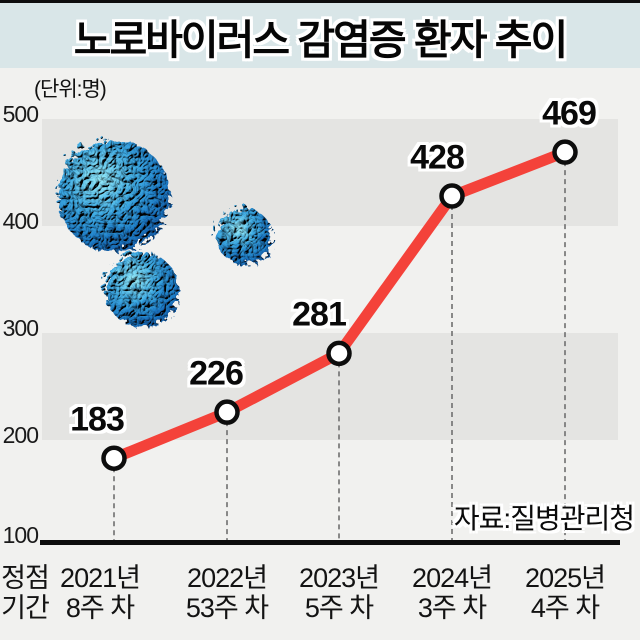 The image size is (640, 640). Describe the element at coordinates (25, 578) in the screenshot. I see `x-axis-header-line1: 정점` at that location.